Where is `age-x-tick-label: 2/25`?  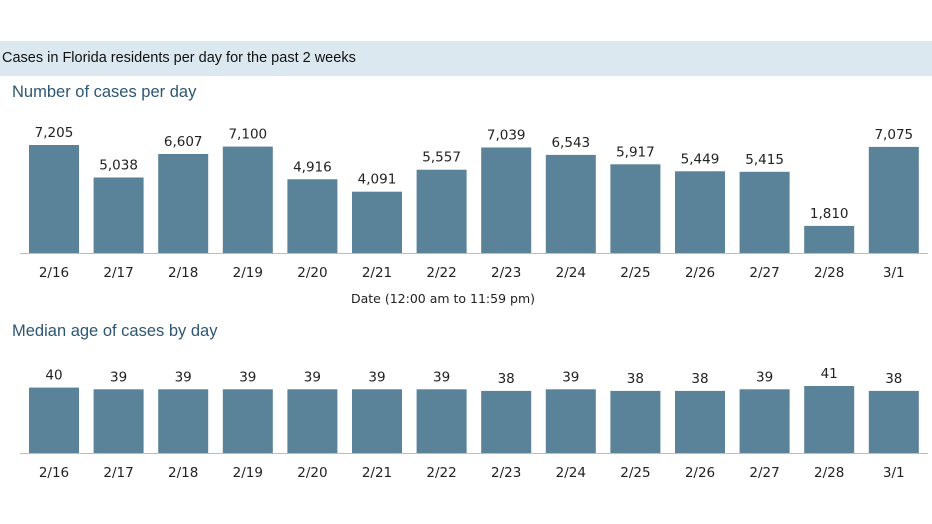 age-x-tick-label: 2/25 is located at coordinates (635, 473).